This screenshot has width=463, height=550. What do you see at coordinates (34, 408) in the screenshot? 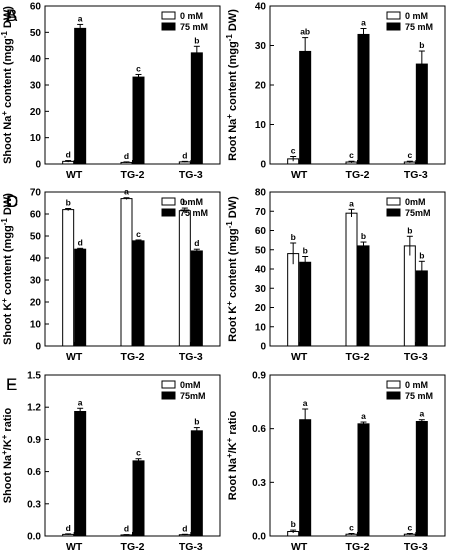
I see `y-tick-label: 1.2` at bounding box center [34, 408].